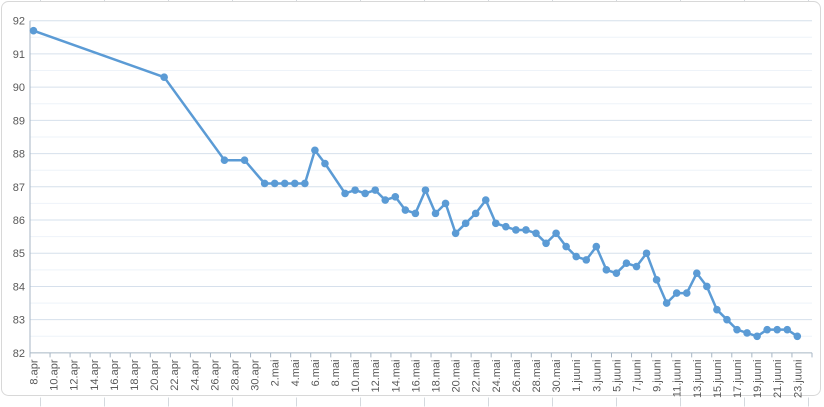 This screenshot has height=407, width=824. I want to click on x-axis-label: 18.apr, so click(135, 375).